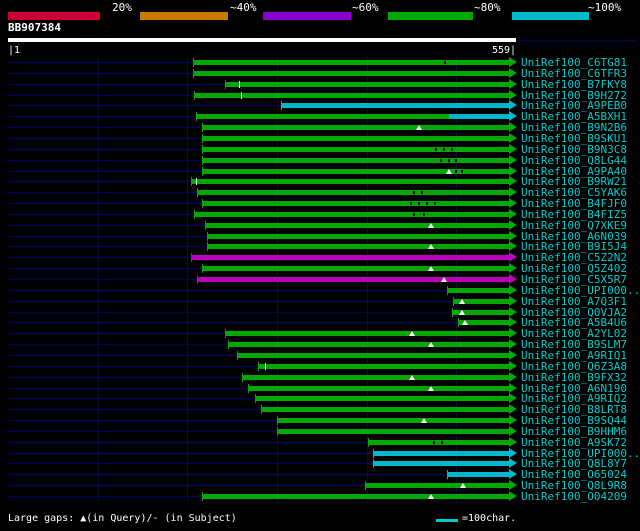 The width and height of the screenshot is (640, 531). What do you see at coordinates (574, 171) in the screenshot?
I see `hit-label: UniRef100_A9PA40` at bounding box center [574, 171].